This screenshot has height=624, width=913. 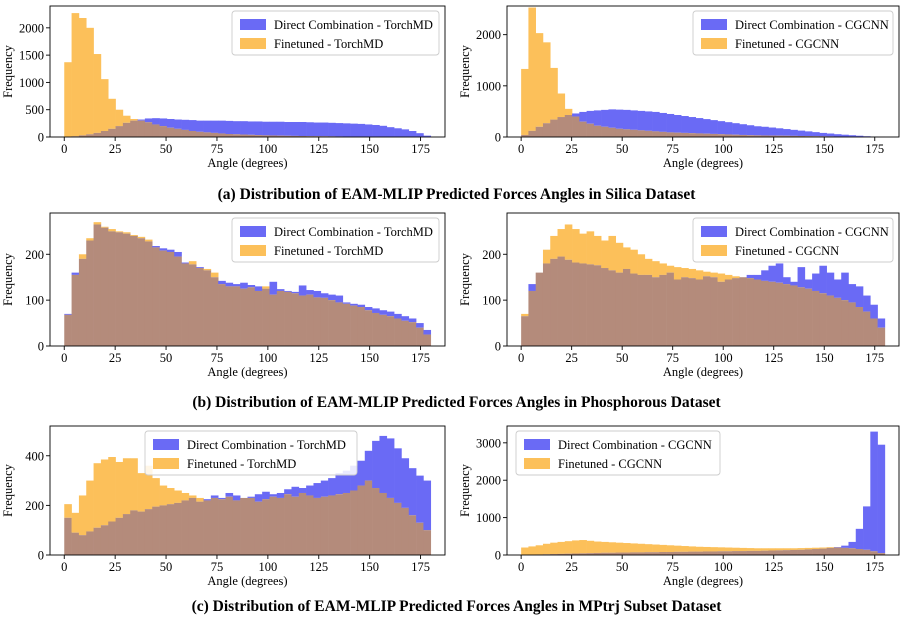 I want to click on x-tick-label-a-right-100: 100, so click(x=723, y=149).